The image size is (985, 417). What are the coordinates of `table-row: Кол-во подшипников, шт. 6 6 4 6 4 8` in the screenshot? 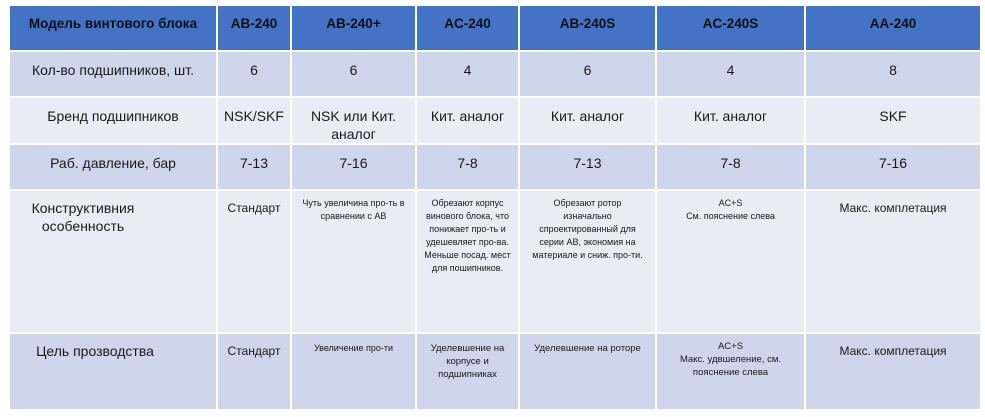 It's located at (495, 74).